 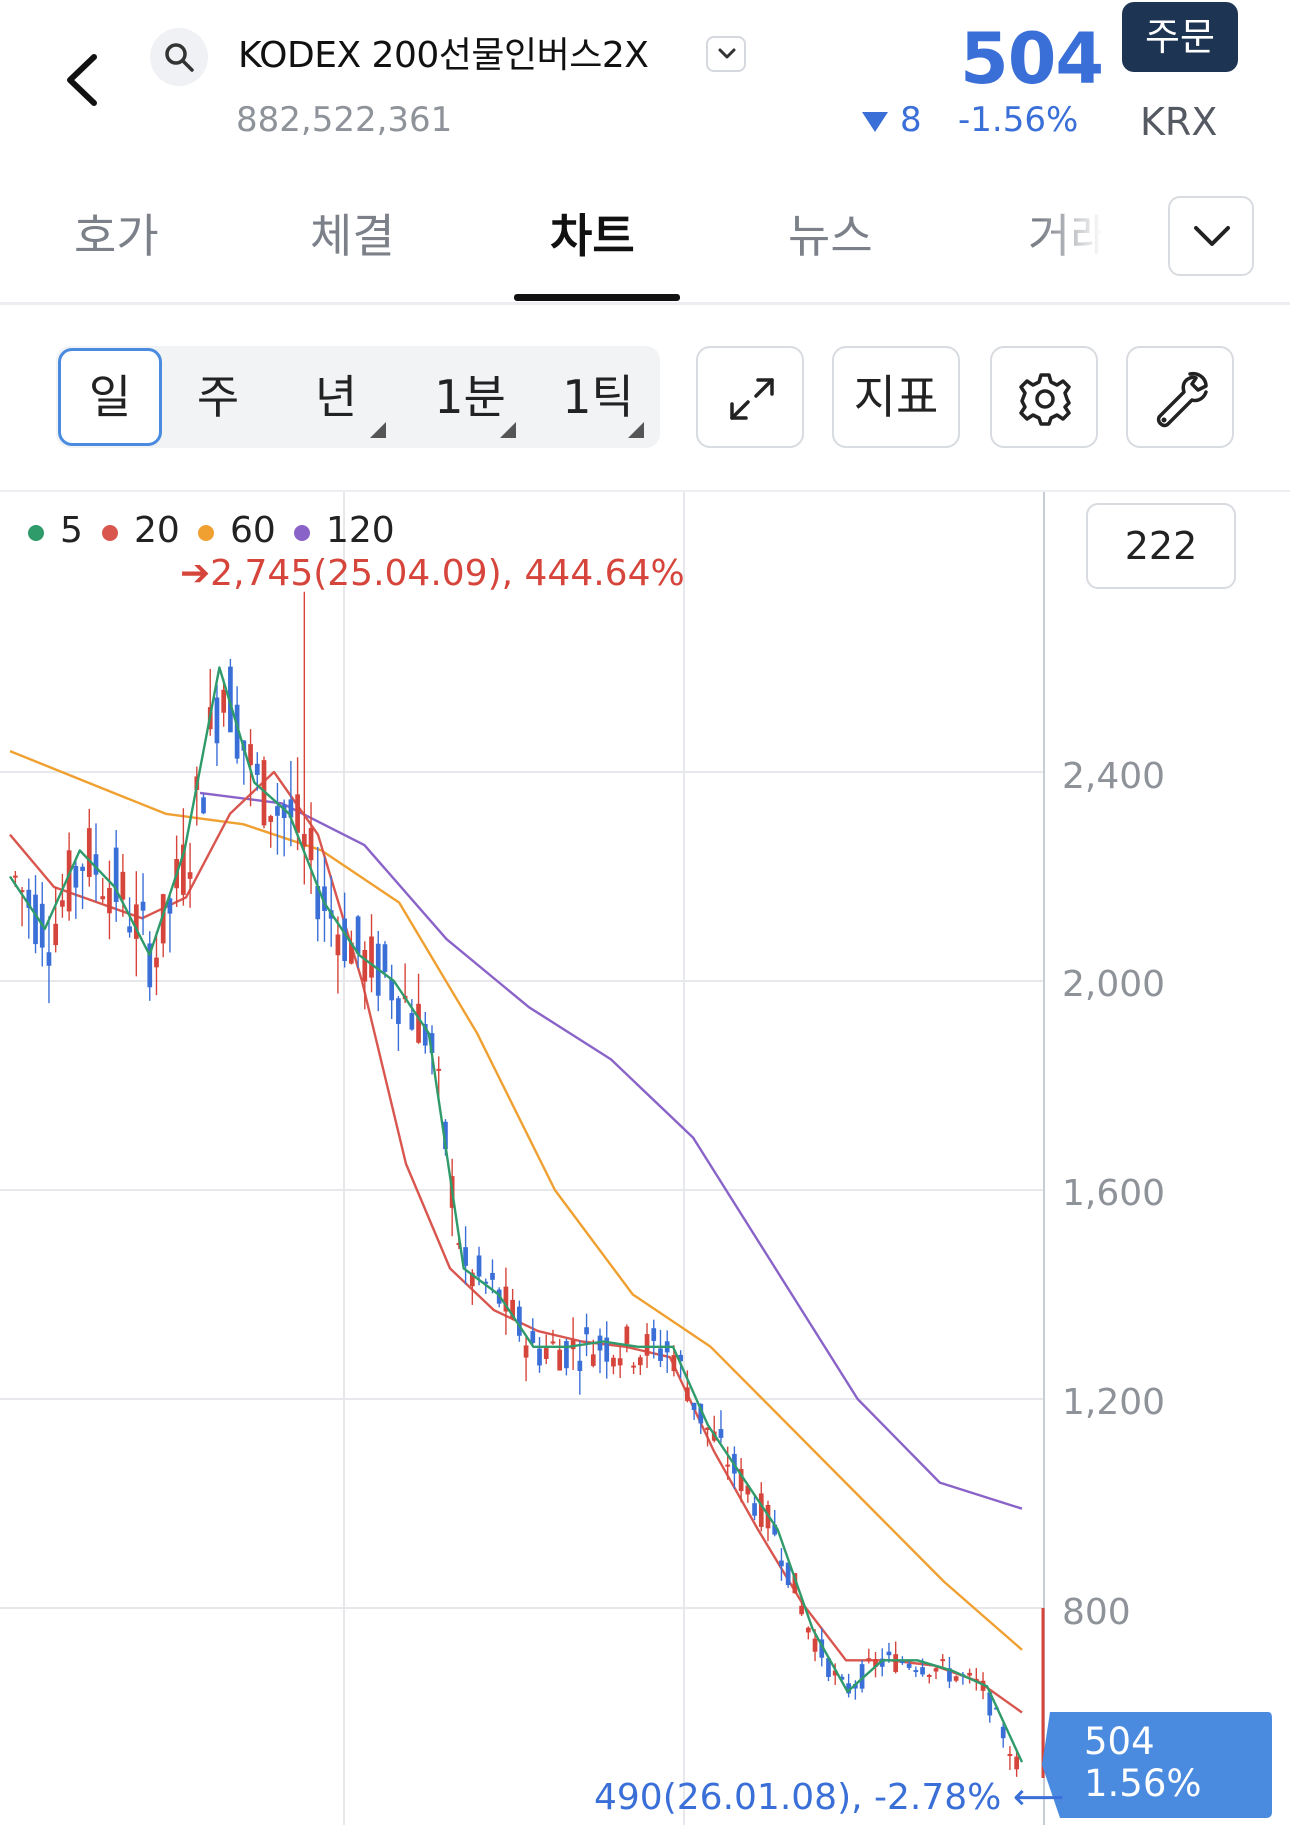 What do you see at coordinates (253, 530) in the screenshot?
I see `ma60-legend-label: 60` at bounding box center [253, 530].